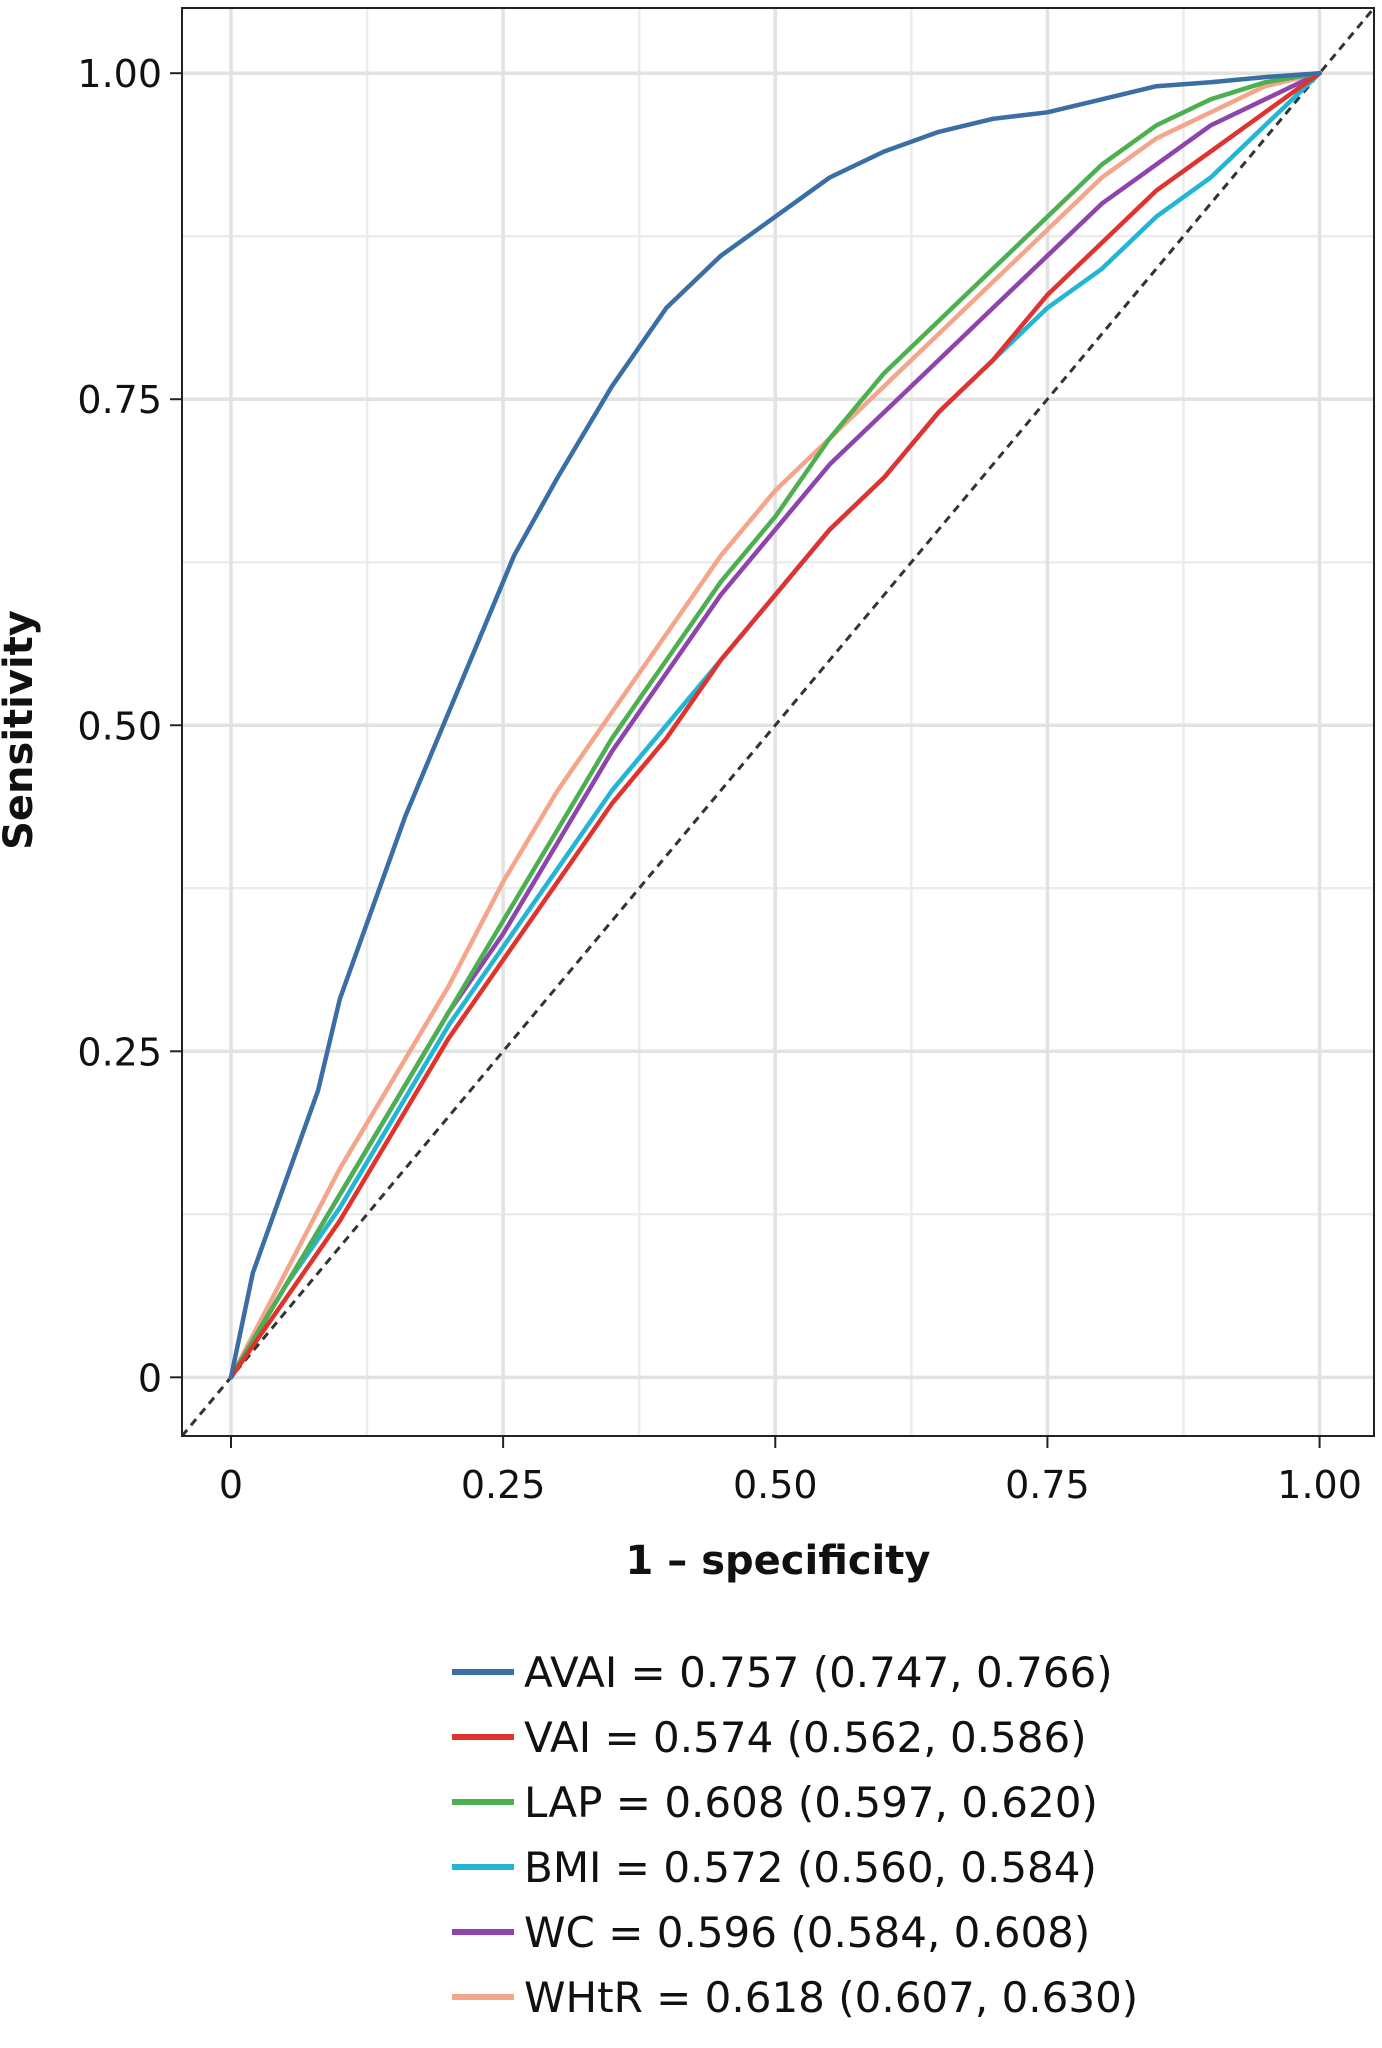  What do you see at coordinates (805, 1737) in the screenshot?
I see `legend-label-vai: VAI = 0.574 (0.562, 0.586)` at bounding box center [805, 1737].